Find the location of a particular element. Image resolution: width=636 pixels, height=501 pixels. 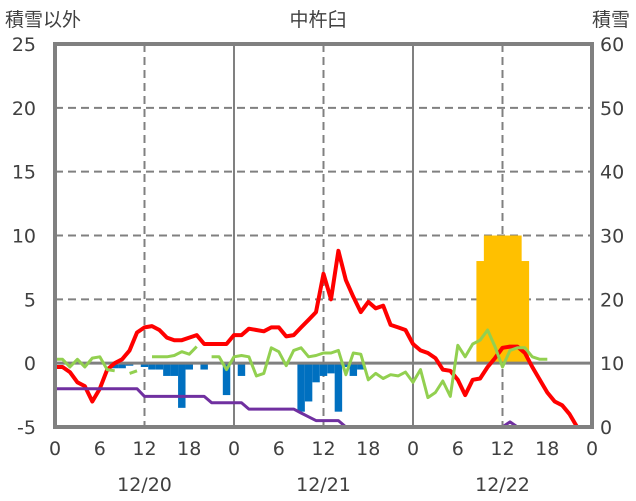

date-label: 12/22 is located at coordinates (502, 485).